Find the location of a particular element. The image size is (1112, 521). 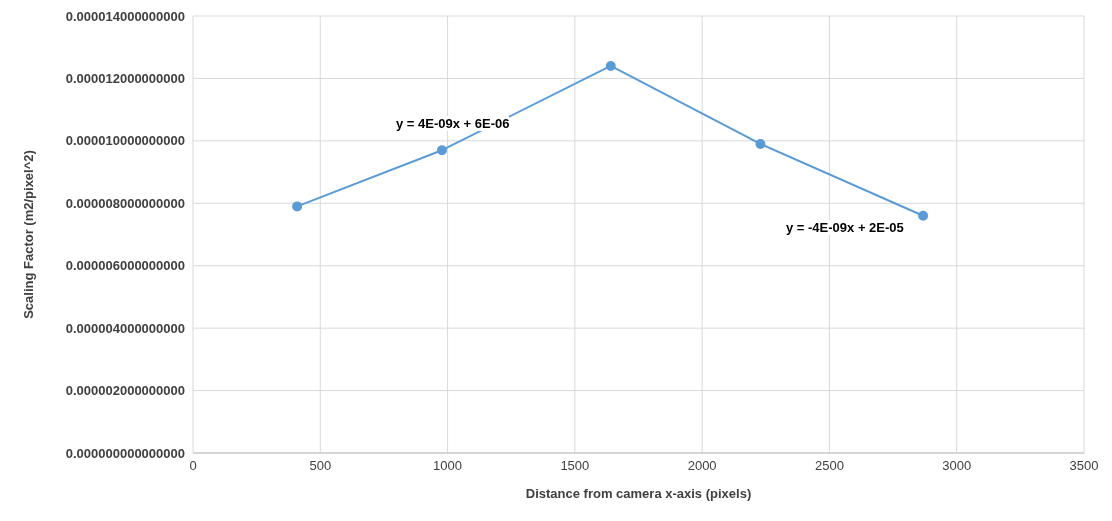

x-tick-label: 0 is located at coordinates (193, 466).